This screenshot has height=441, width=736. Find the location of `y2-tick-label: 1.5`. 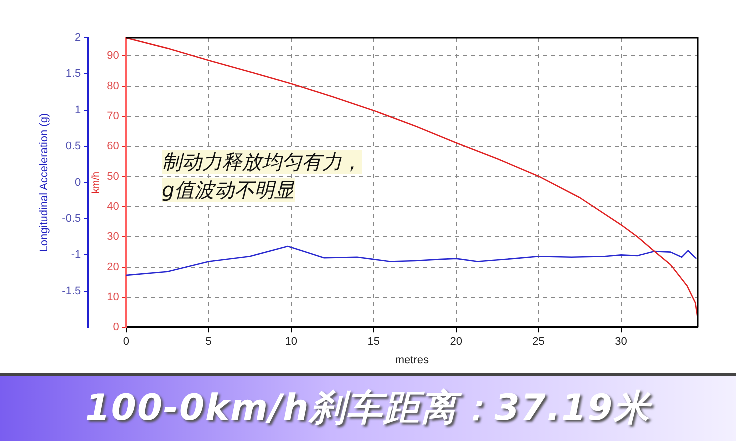

y2-tick-label: 1.5 is located at coordinates (74, 74).